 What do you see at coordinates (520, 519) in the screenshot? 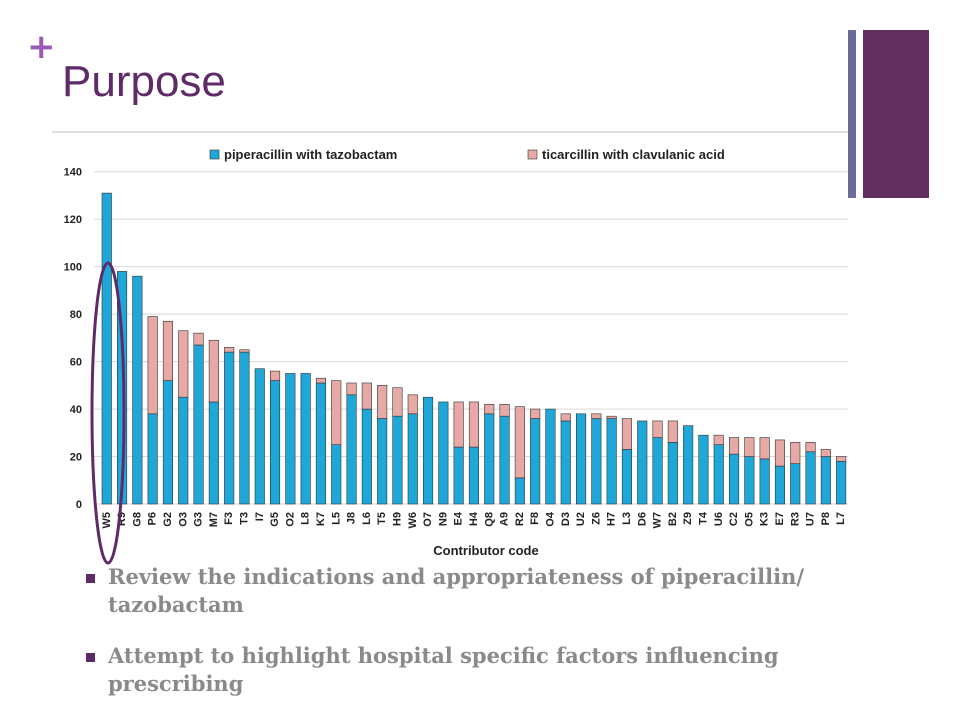
I see `x-tick-label: R2` at bounding box center [520, 519].